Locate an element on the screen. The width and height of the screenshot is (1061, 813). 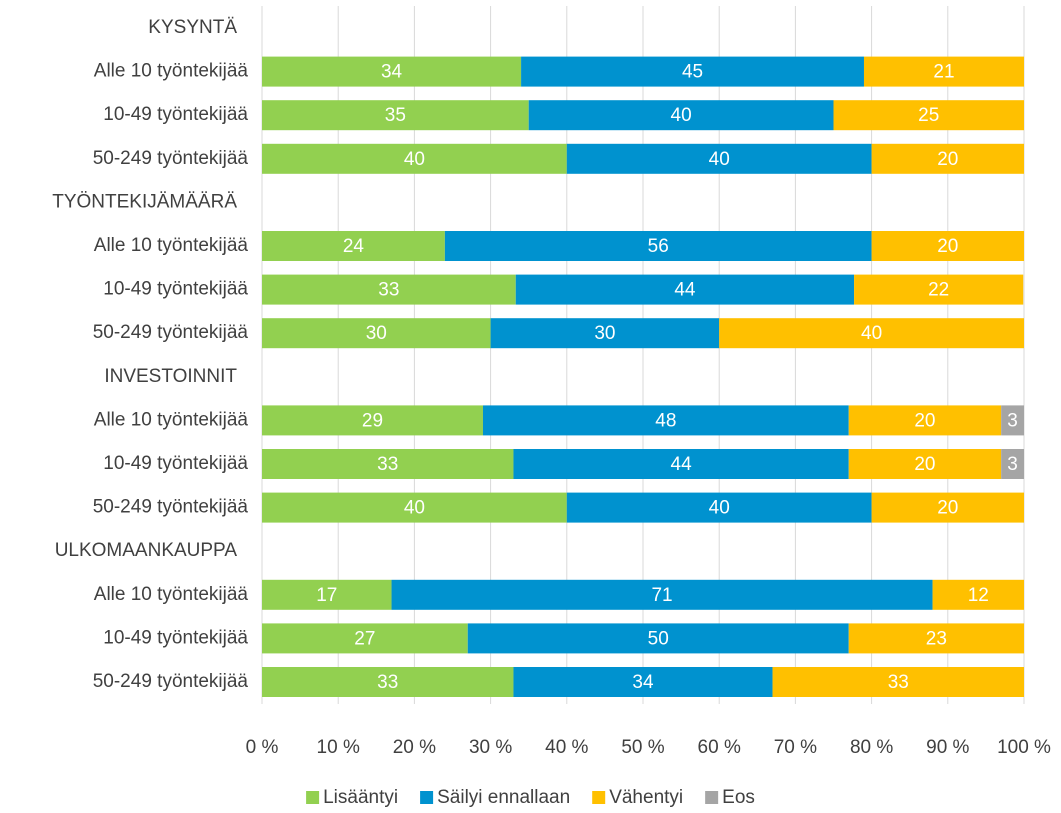
data-label: 50 is located at coordinates (658, 638).